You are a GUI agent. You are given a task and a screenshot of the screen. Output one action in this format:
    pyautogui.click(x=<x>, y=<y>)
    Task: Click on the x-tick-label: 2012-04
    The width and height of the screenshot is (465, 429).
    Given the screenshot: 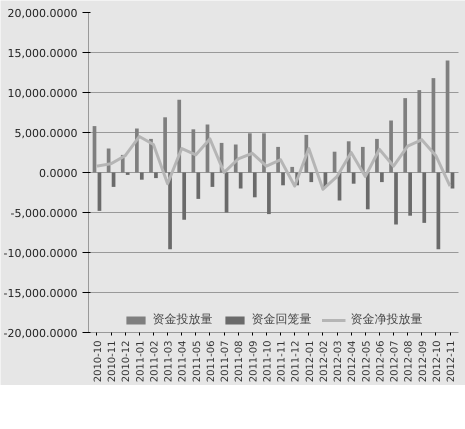 What is the action you would take?
    pyautogui.click(x=352, y=361)
    